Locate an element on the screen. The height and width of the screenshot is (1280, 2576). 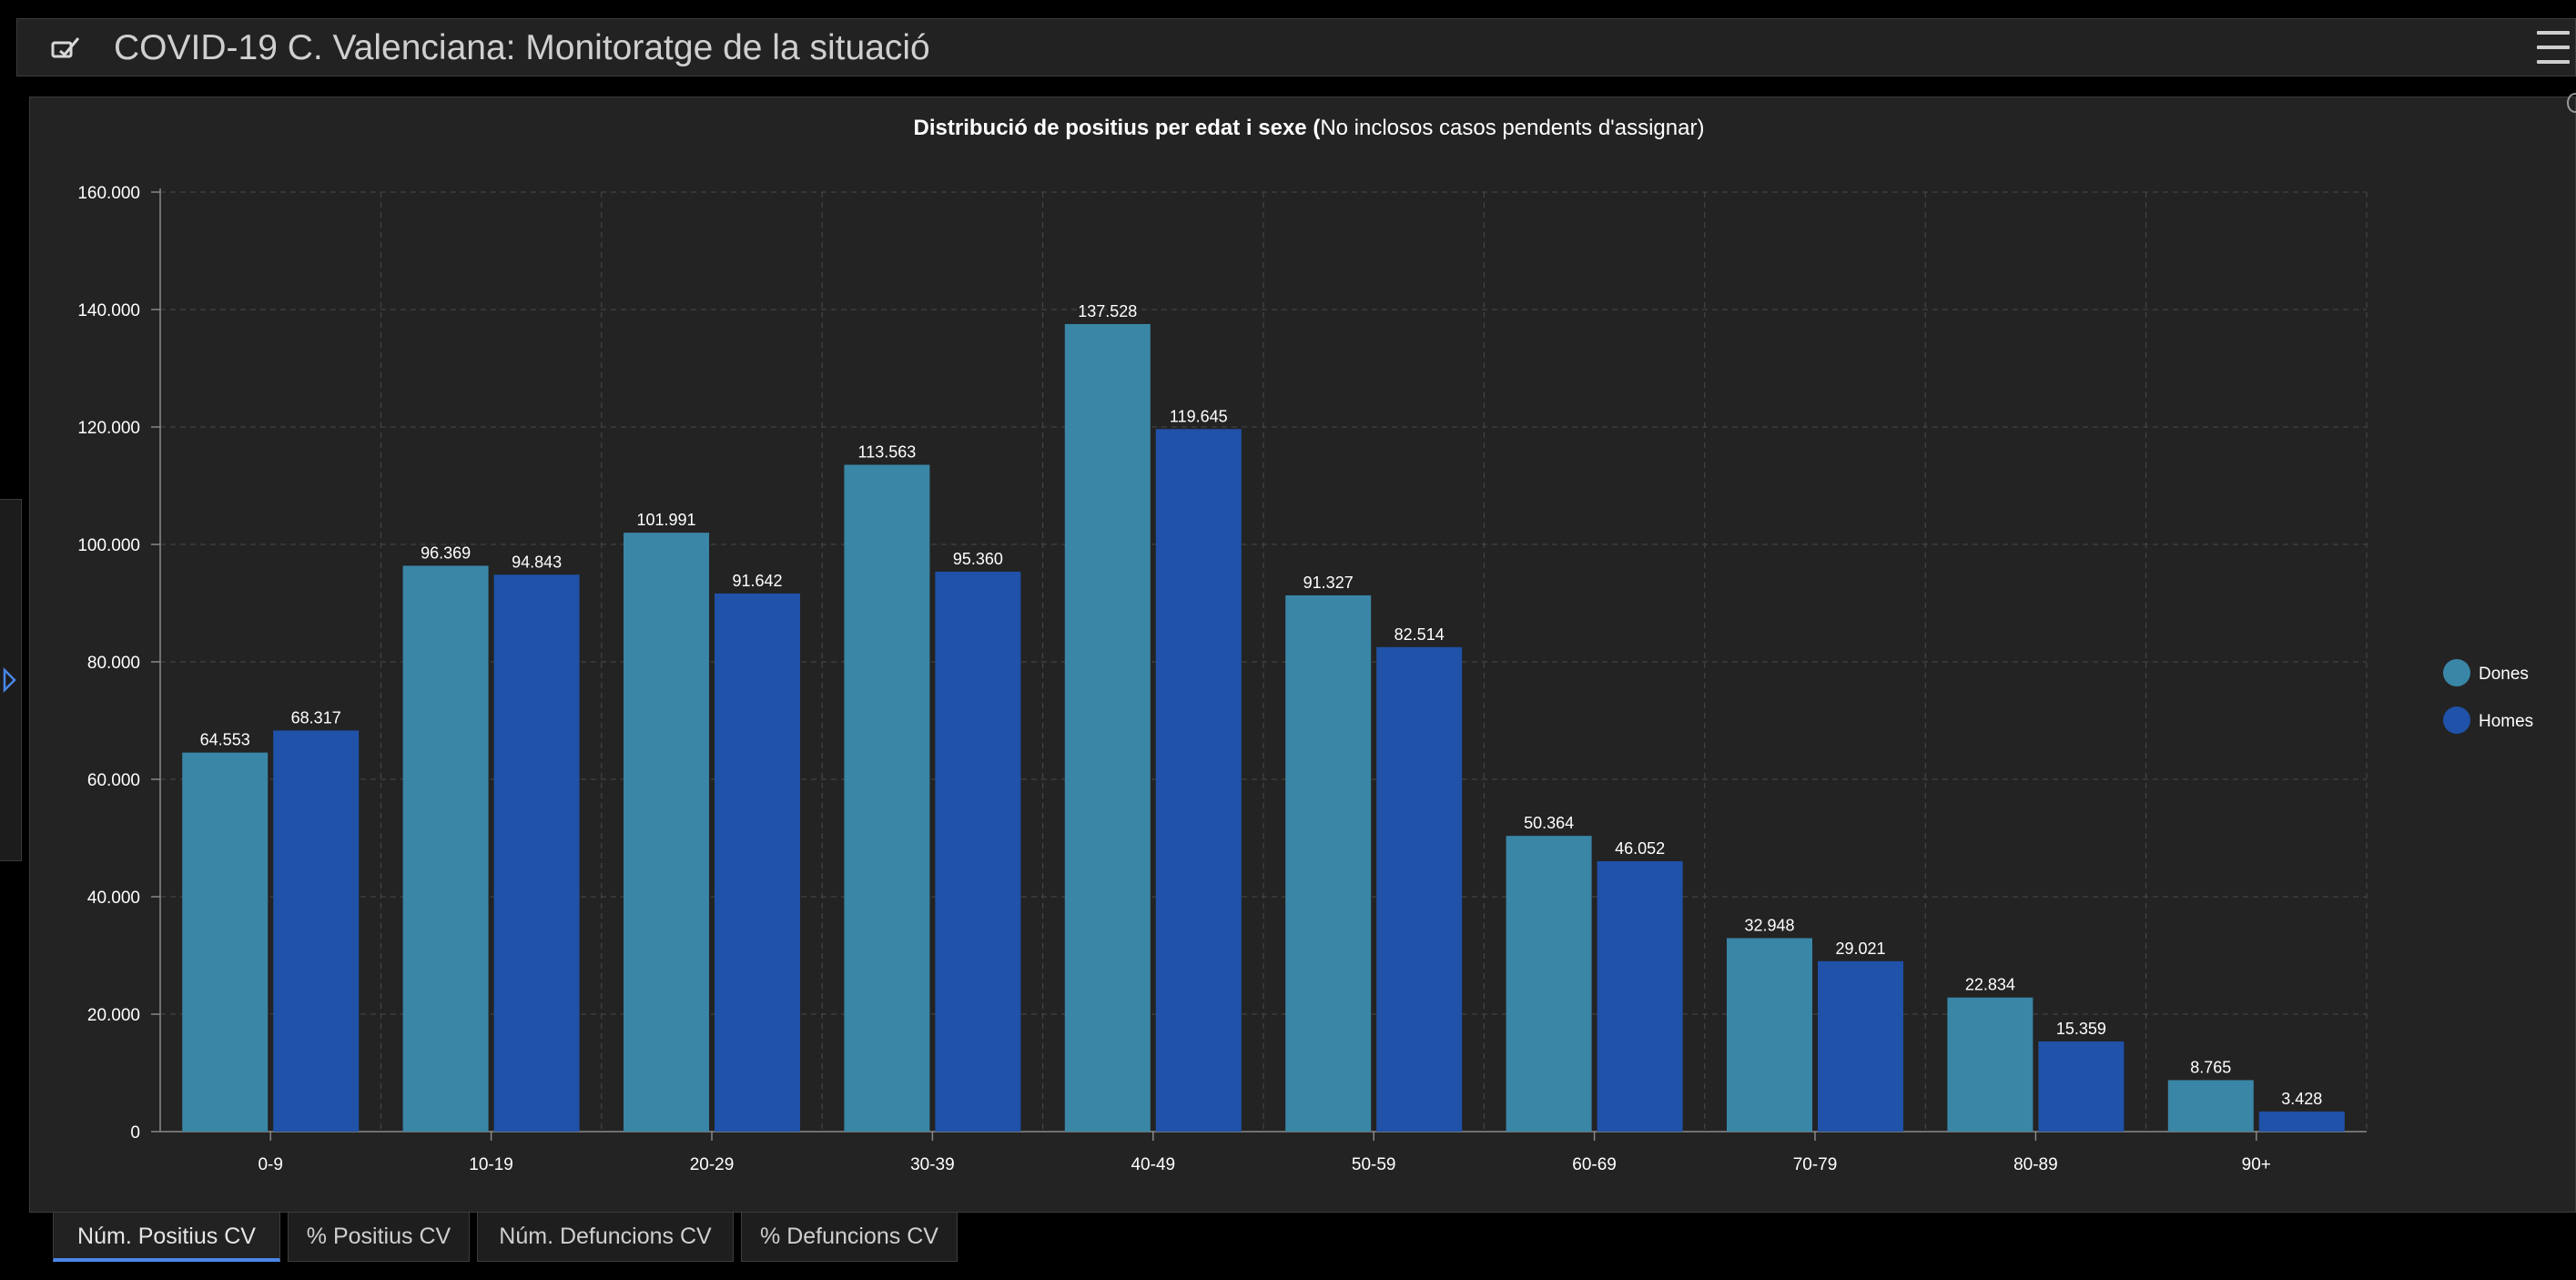
data-label: 50.364 is located at coordinates (1549, 823).